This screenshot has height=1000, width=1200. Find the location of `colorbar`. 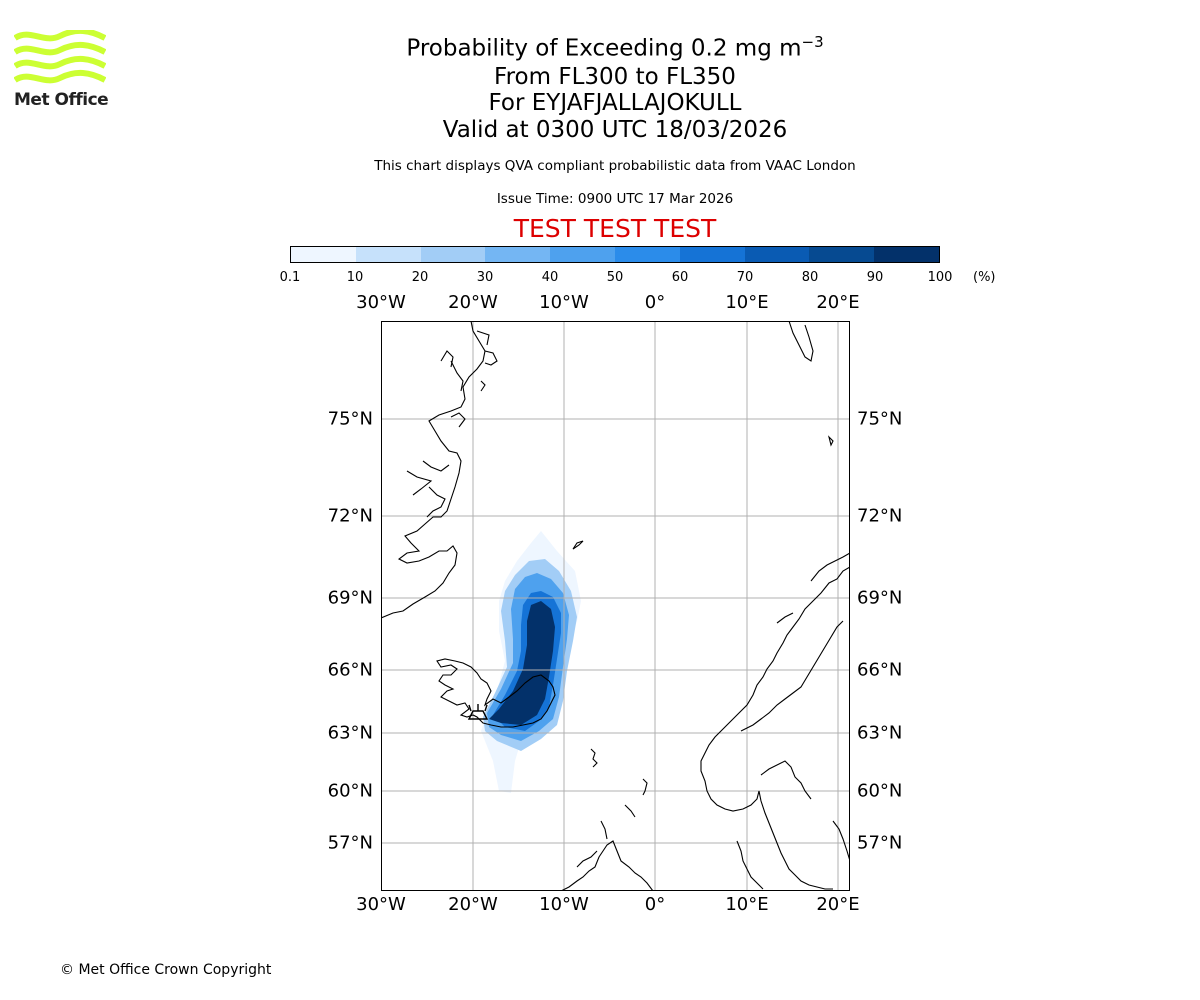

colorbar is located at coordinates (615, 254).